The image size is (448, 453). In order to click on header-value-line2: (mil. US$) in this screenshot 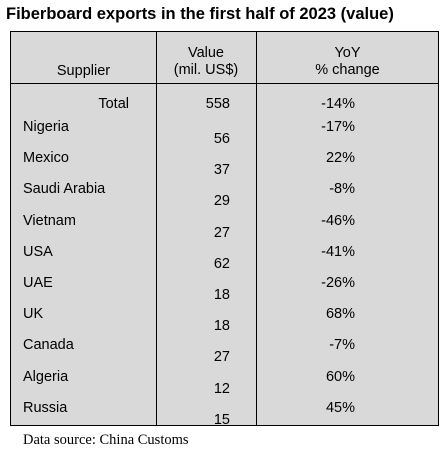, I will do `click(206, 70)`.